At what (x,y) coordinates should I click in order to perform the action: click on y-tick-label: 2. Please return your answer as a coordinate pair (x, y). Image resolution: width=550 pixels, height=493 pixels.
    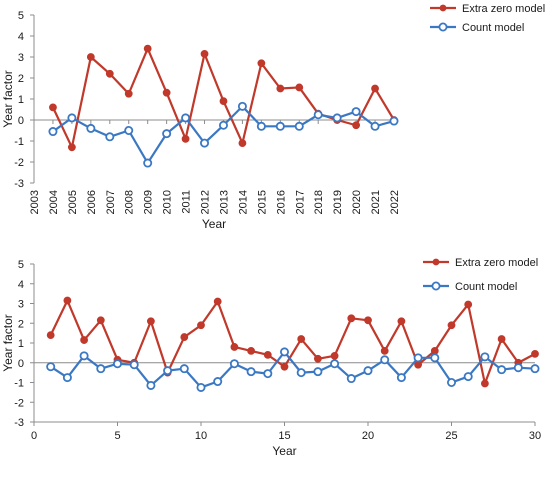
    Looking at the image, I should click on (21, 324).